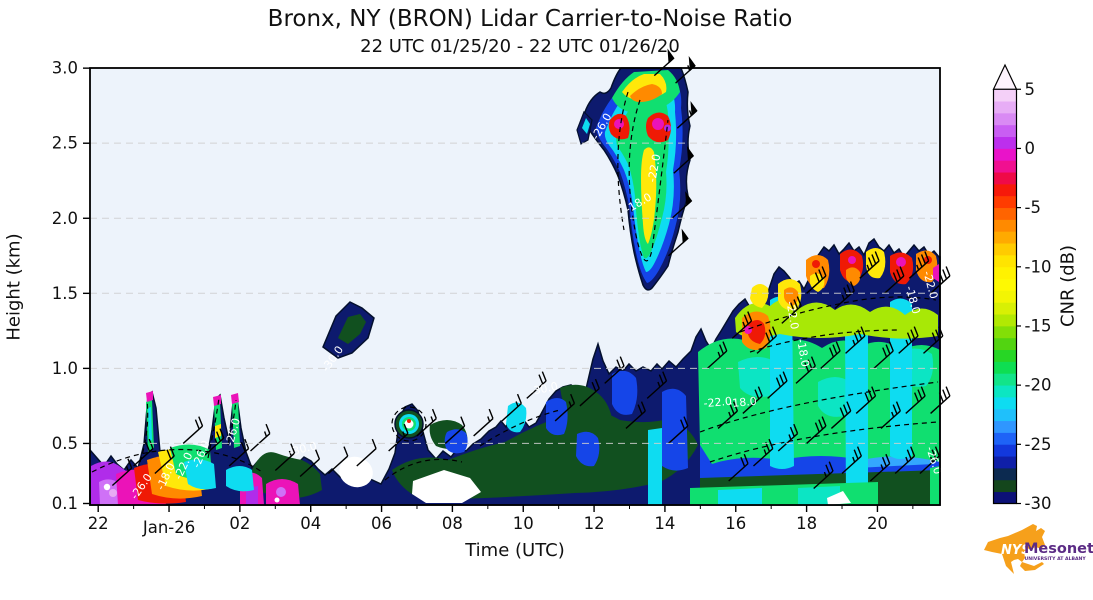  I want to click on logo-nys-text: NYS, so click(1016, 550).